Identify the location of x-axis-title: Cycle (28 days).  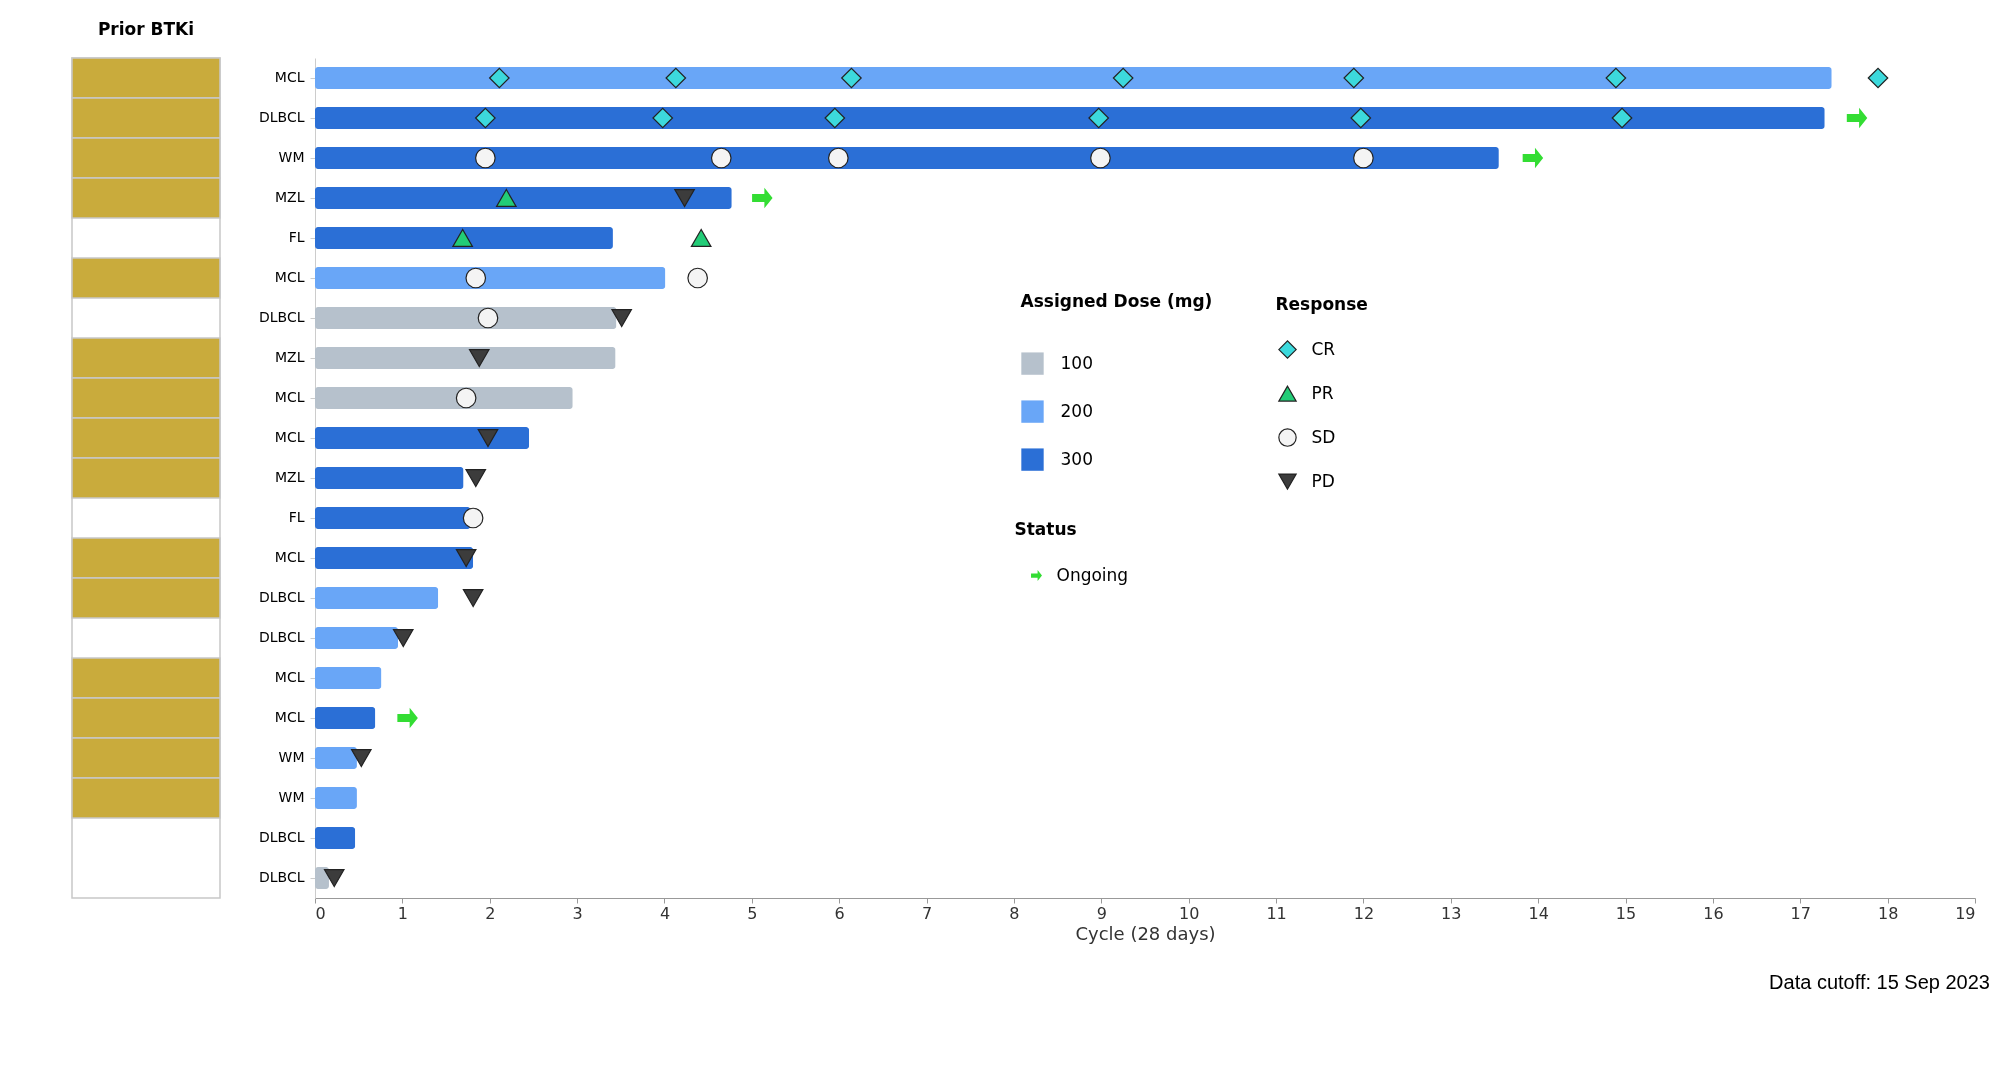
(1145, 933).